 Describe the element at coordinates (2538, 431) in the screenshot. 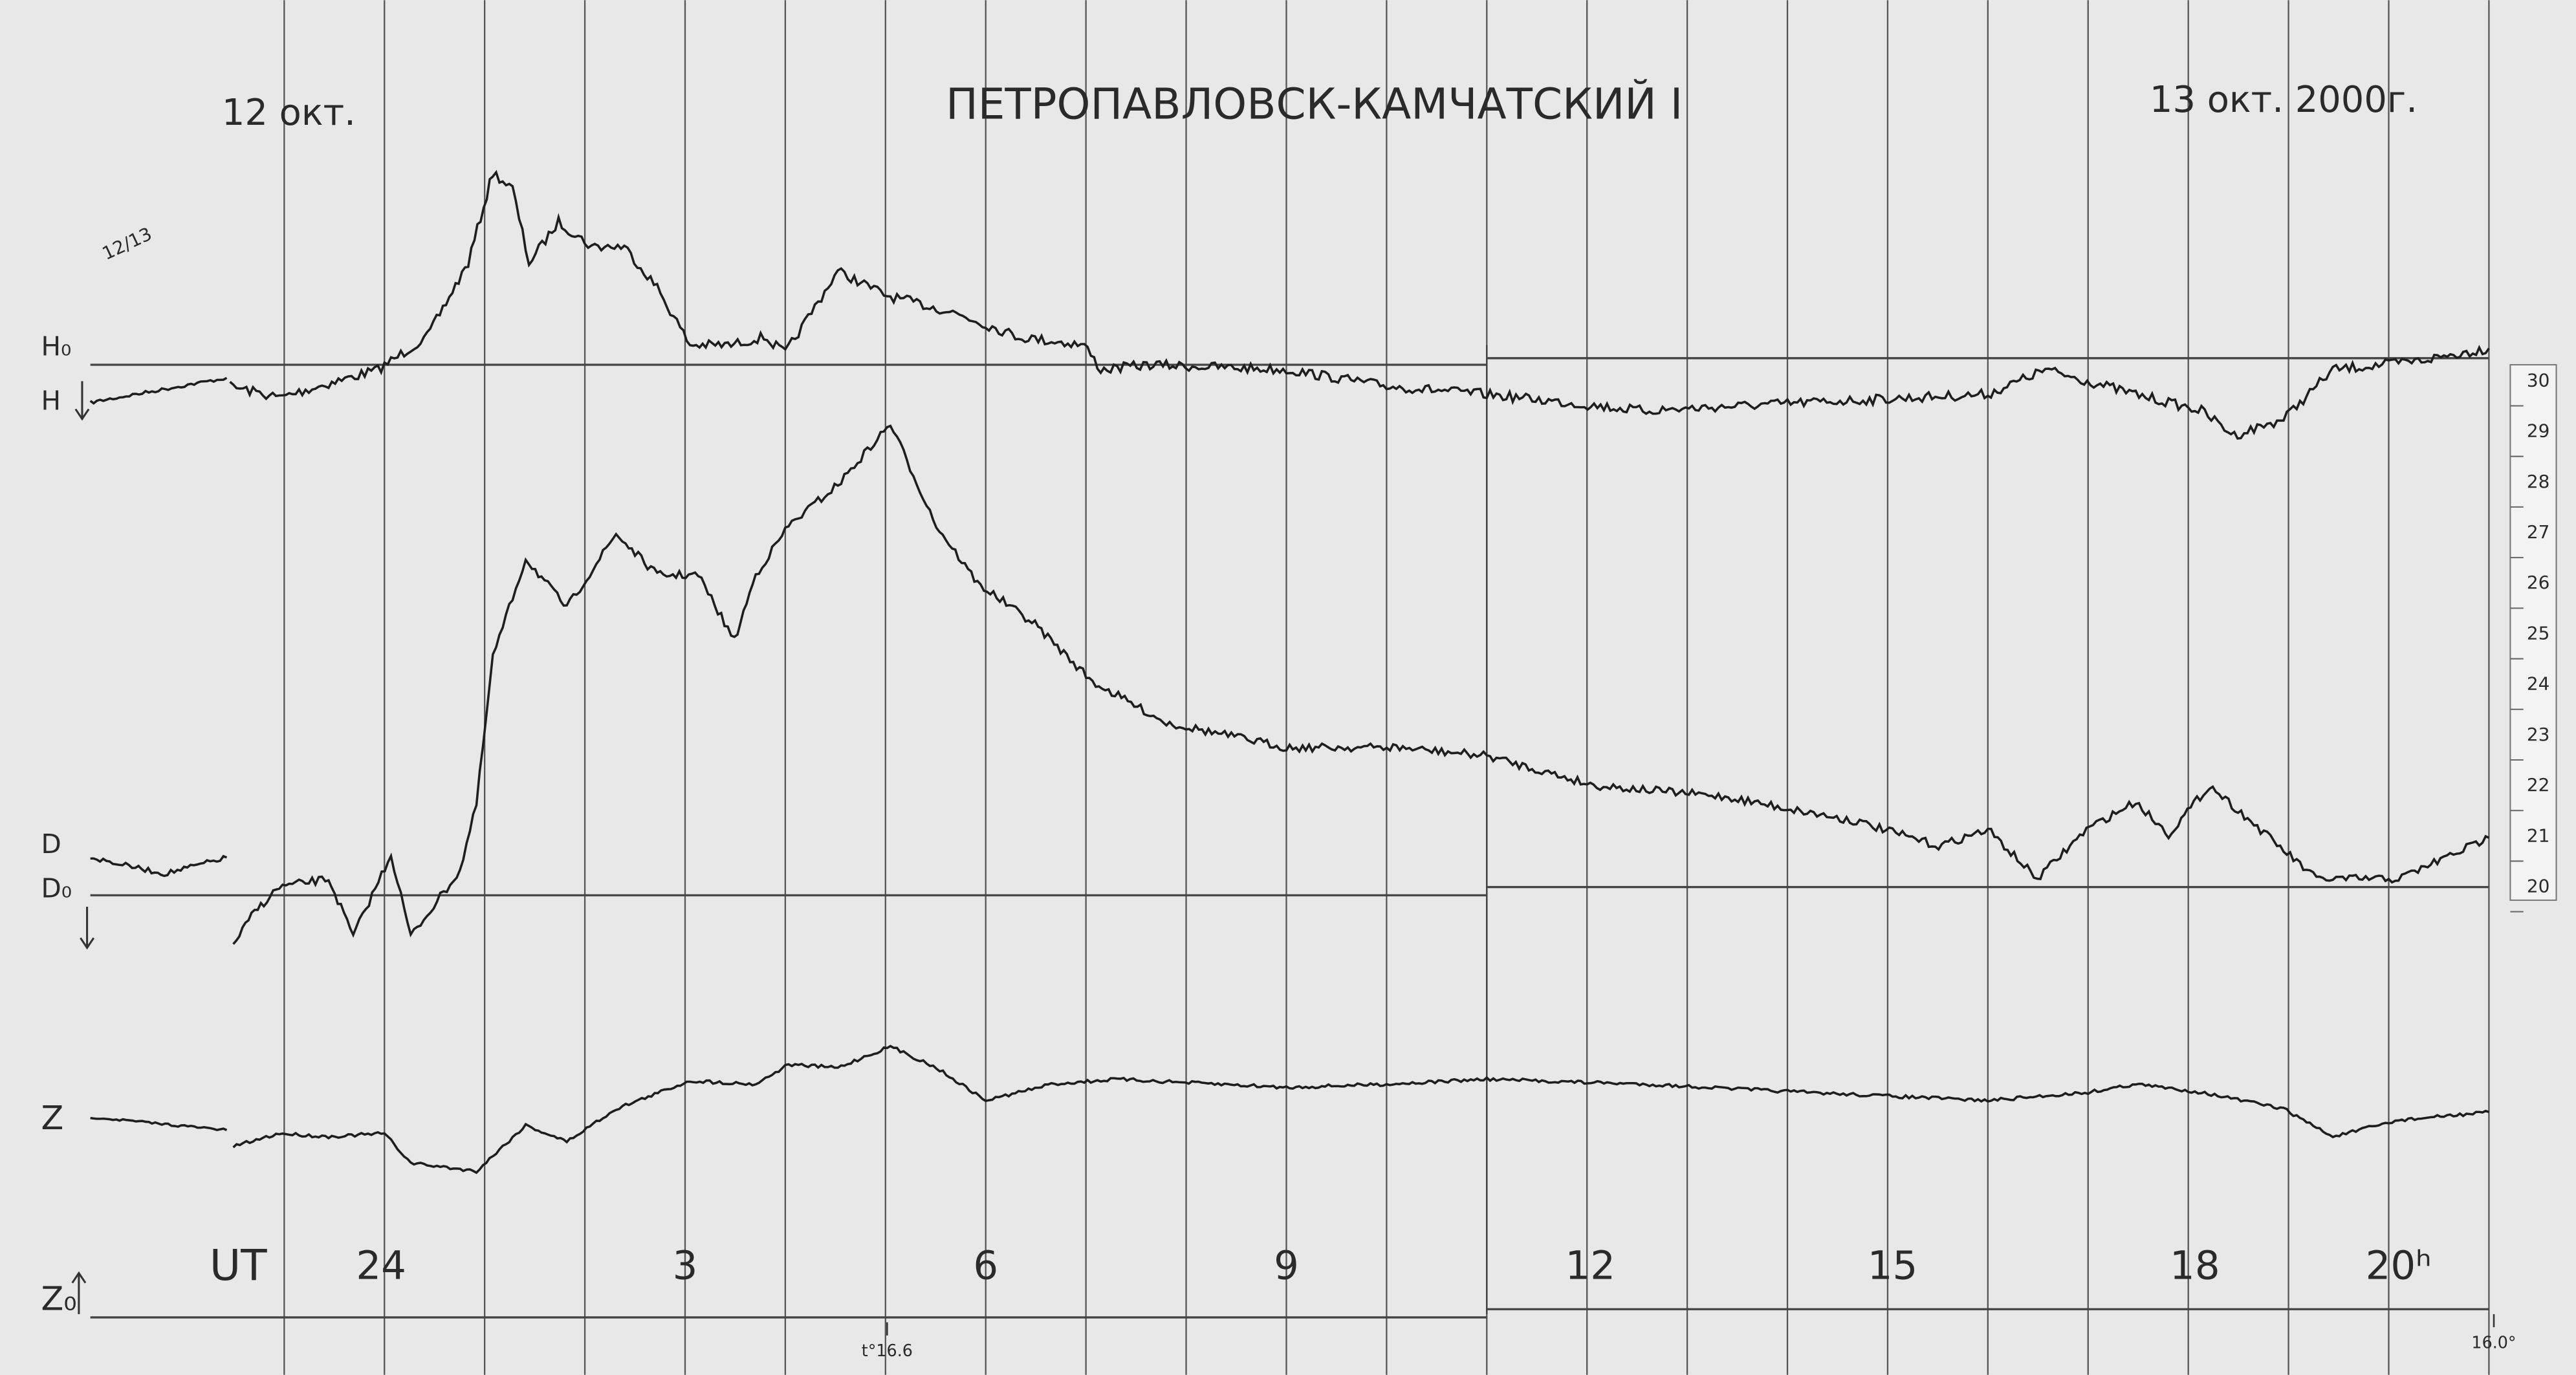

I see `scale-label: 29` at that location.